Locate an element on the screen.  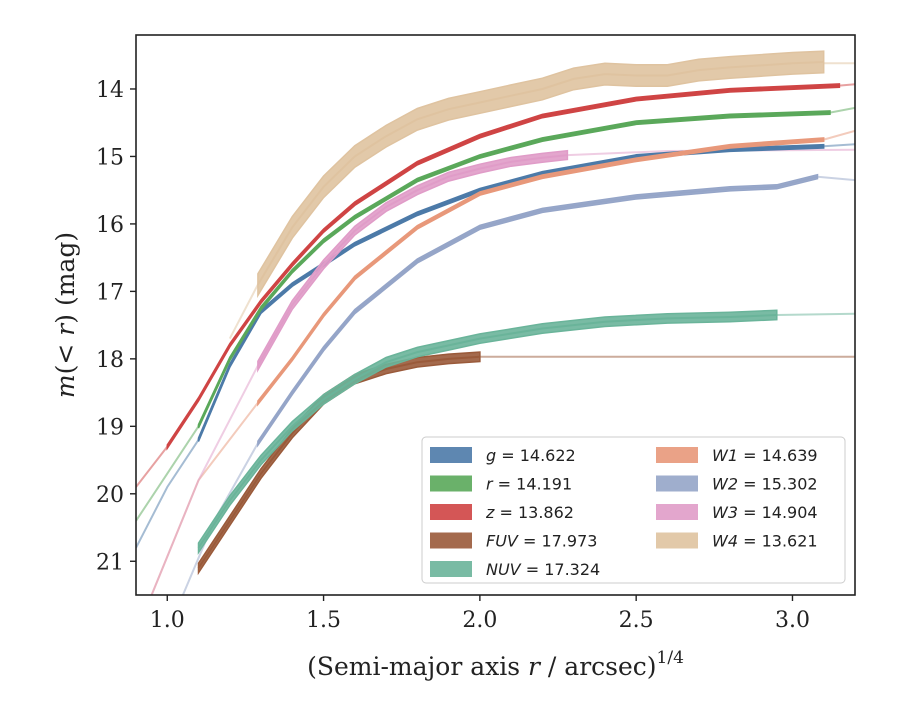
y-tick-label: 15 is located at coordinates (110, 157).